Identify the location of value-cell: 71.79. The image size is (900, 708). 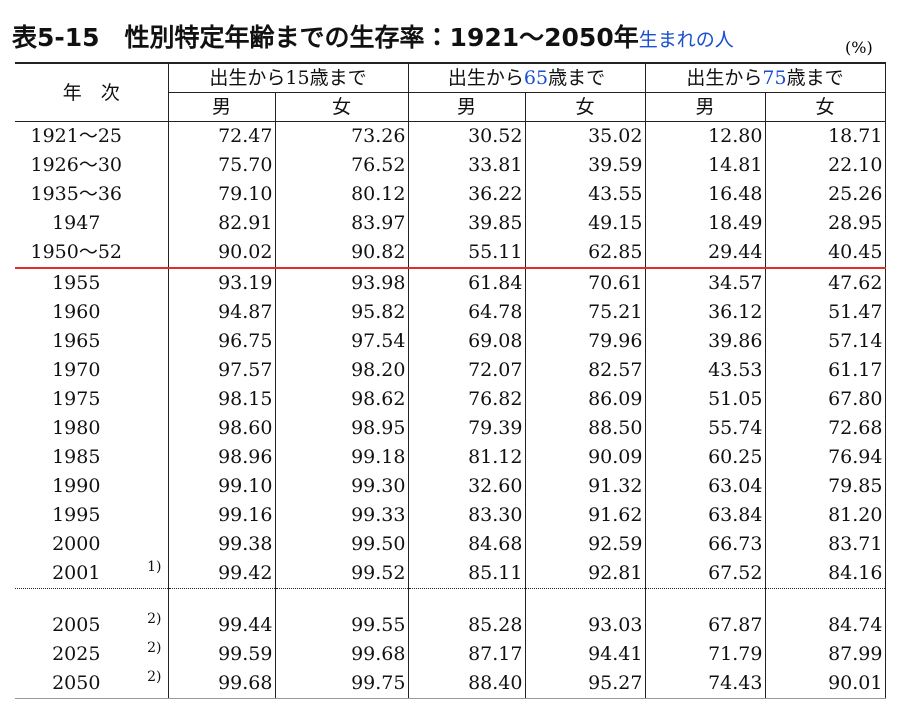
(704, 654).